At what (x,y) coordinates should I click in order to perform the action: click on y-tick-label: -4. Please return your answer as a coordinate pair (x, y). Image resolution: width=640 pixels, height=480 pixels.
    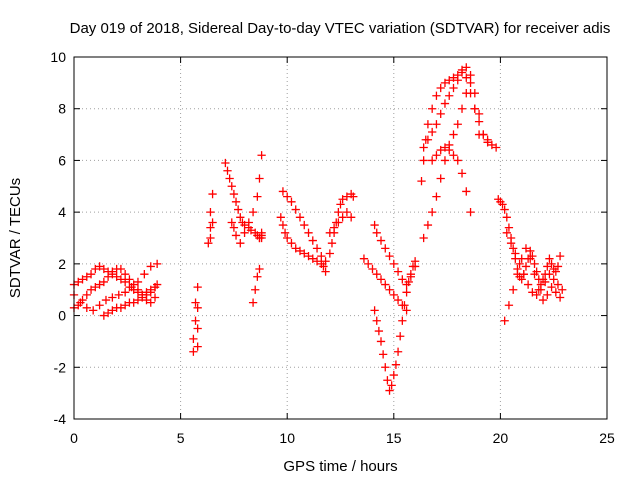
    Looking at the image, I should click on (60, 419).